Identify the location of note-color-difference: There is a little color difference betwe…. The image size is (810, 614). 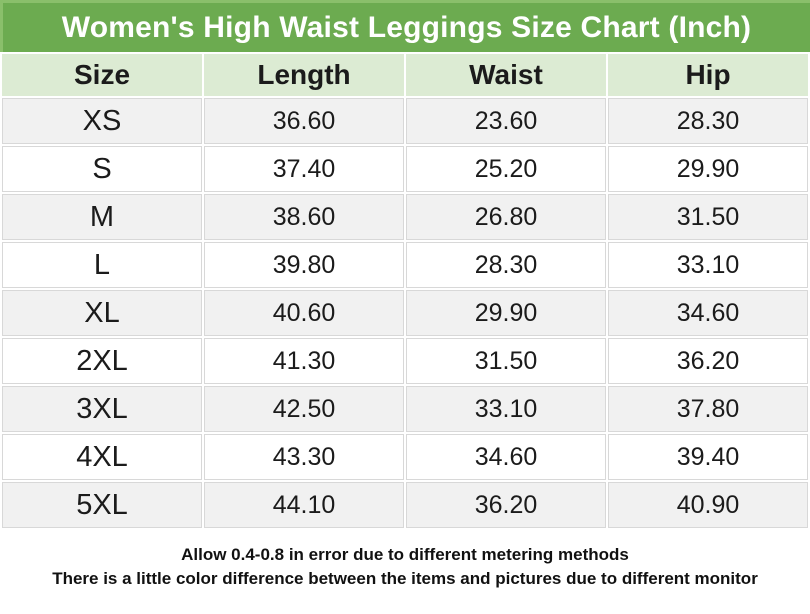
(405, 578).